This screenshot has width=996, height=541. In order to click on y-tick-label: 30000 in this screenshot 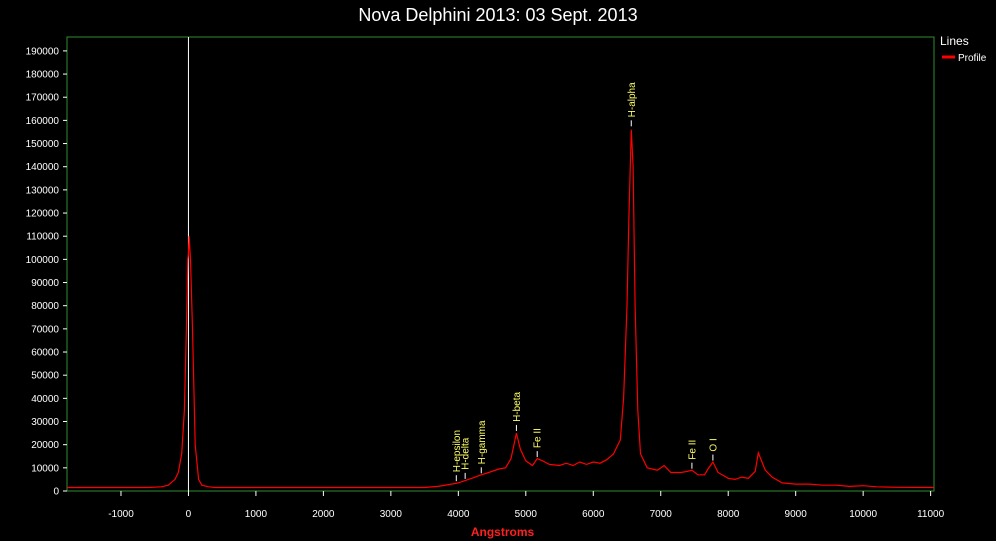, I will do `click(45, 422)`.